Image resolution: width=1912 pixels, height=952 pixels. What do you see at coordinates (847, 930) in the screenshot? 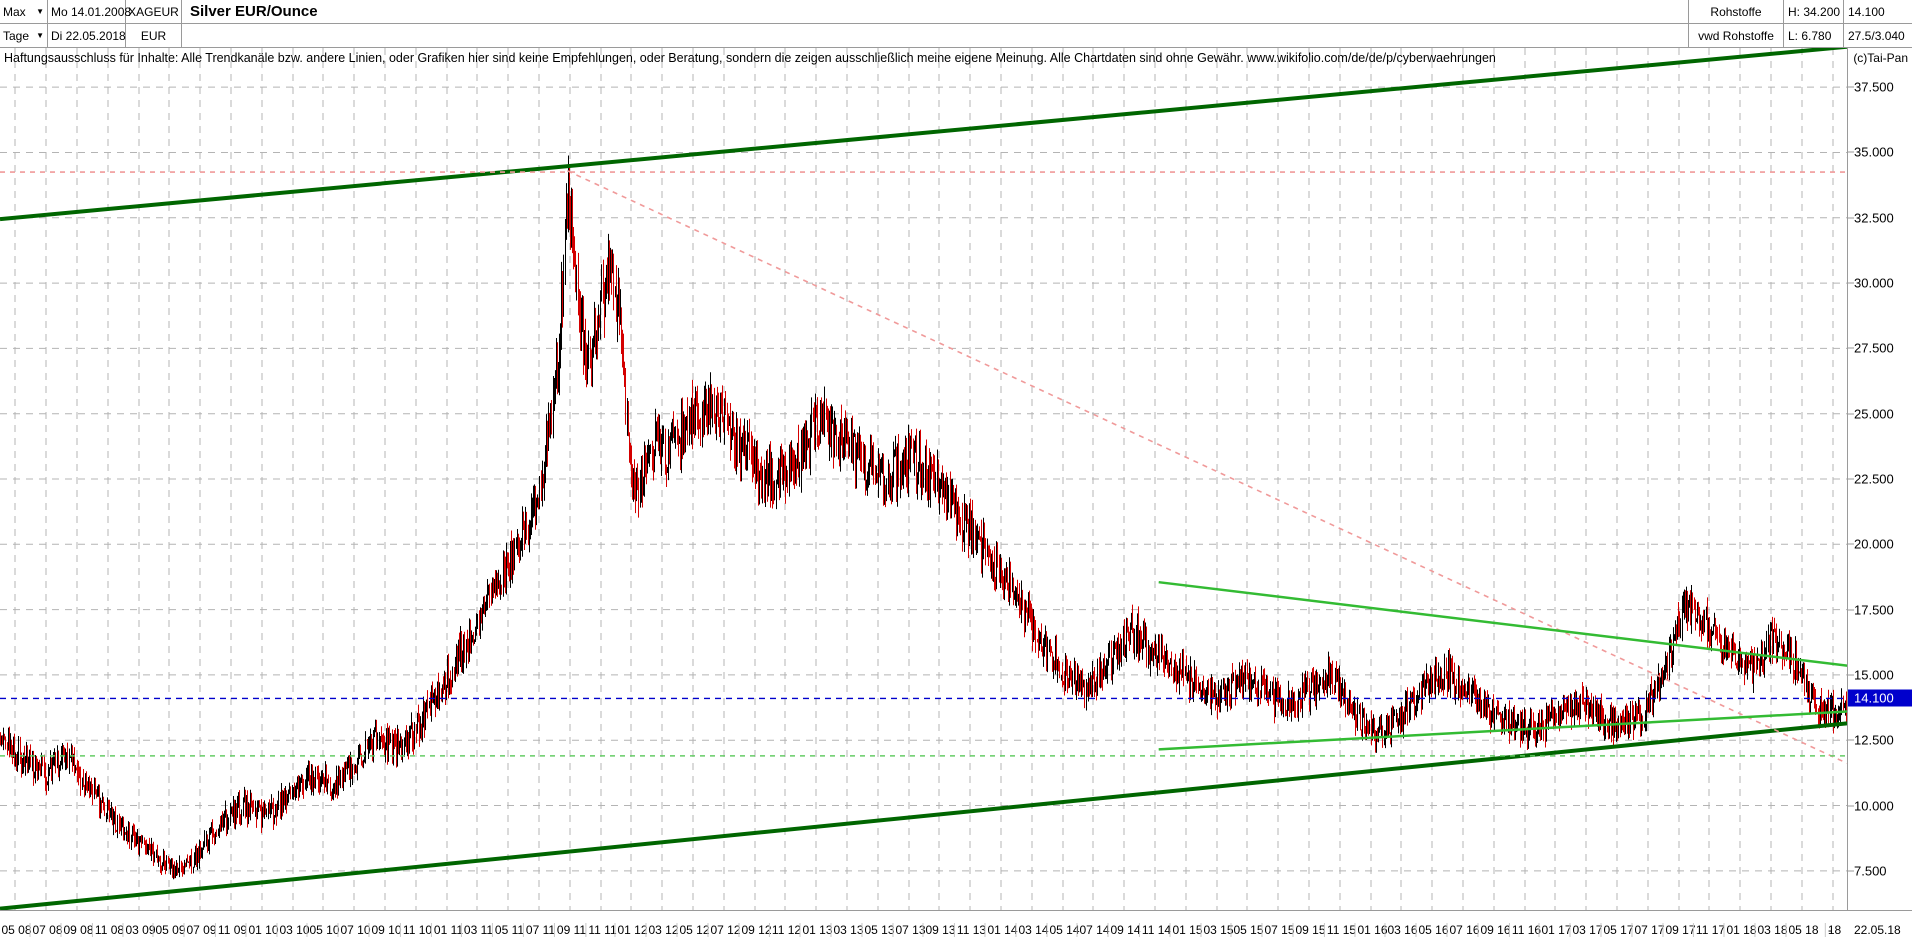
I see `x-axis-label: 03 13` at bounding box center [847, 930].